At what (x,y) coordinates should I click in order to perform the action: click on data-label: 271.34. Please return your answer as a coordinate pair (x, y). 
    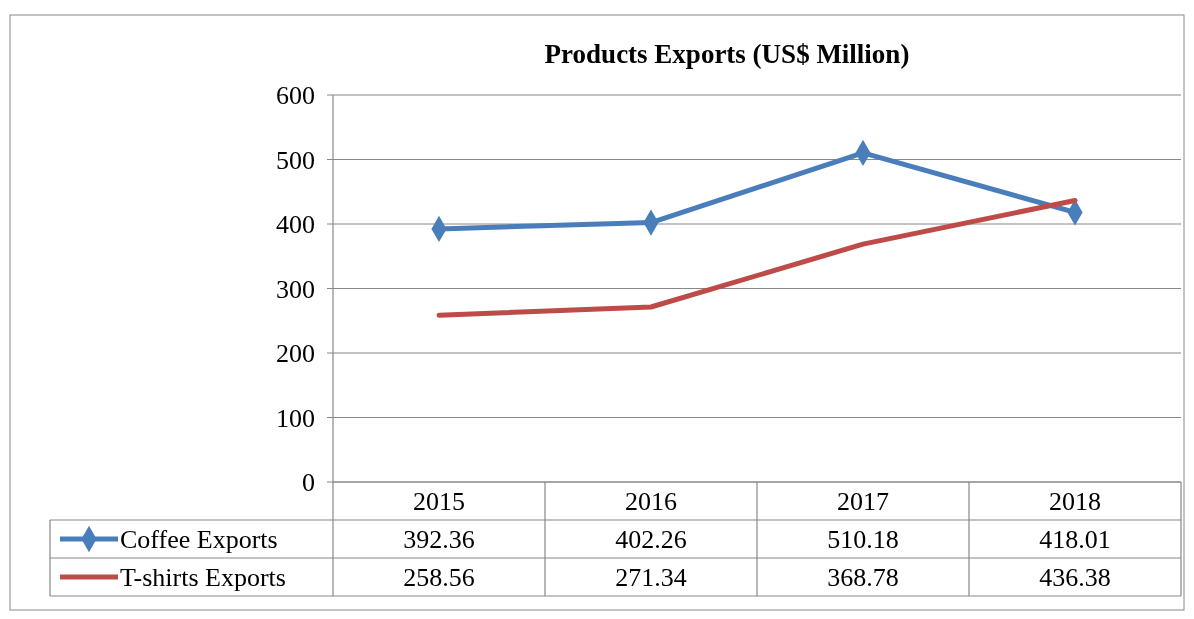
    Looking at the image, I should click on (651, 578).